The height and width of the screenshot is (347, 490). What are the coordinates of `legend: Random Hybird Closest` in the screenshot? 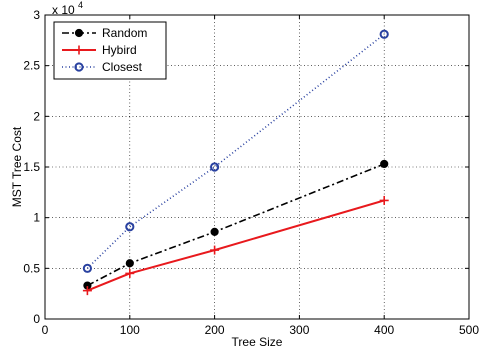 It's located at (110, 50).